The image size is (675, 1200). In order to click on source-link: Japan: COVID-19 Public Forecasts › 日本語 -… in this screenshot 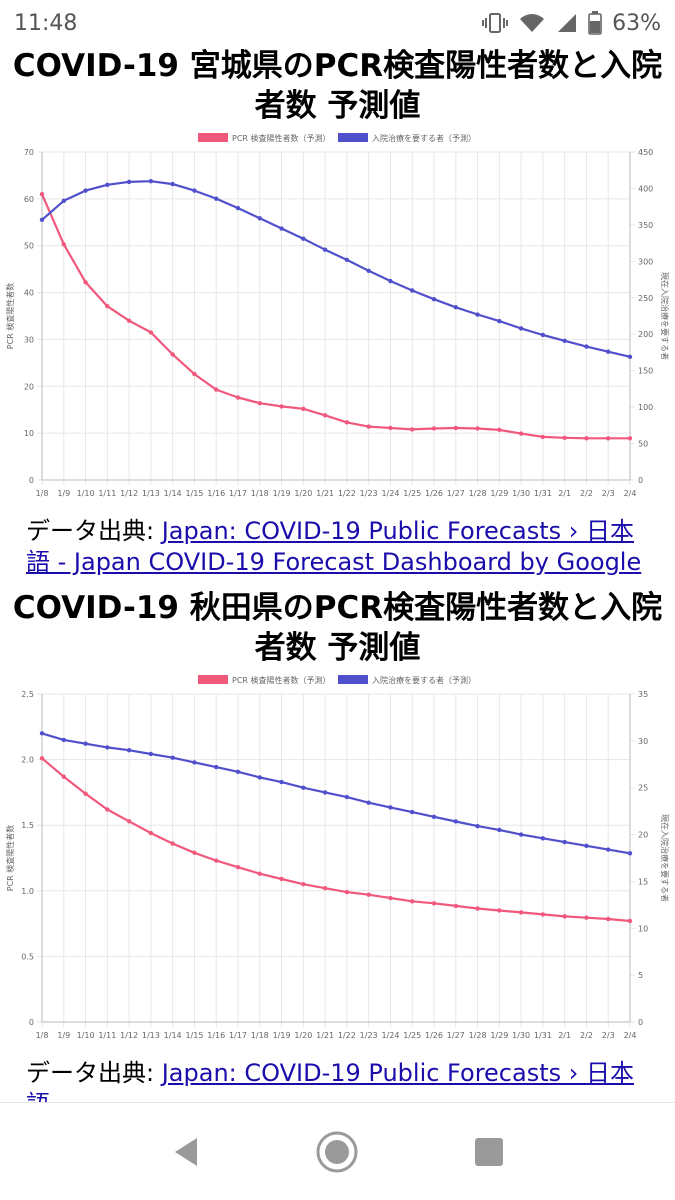, I will do `click(334, 546)`.